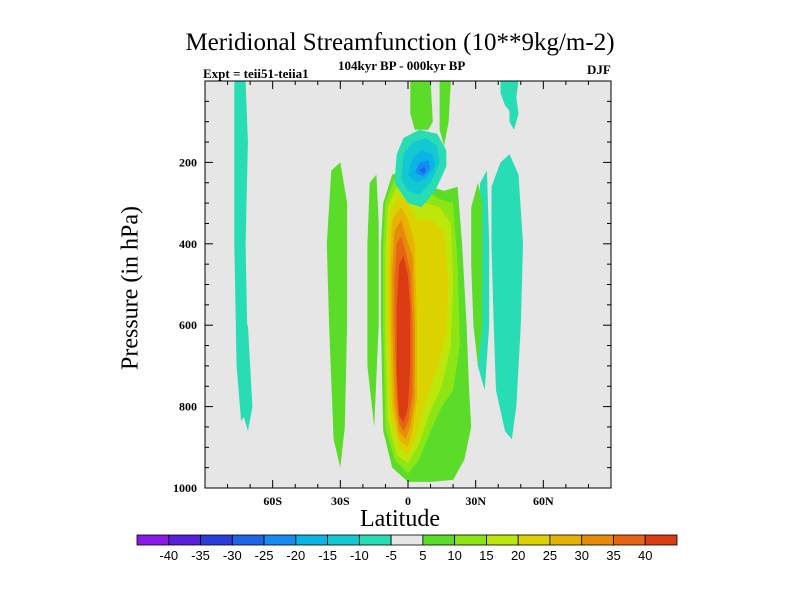  Describe the element at coordinates (188, 244) in the screenshot. I see `y-tick-label: 400` at that location.